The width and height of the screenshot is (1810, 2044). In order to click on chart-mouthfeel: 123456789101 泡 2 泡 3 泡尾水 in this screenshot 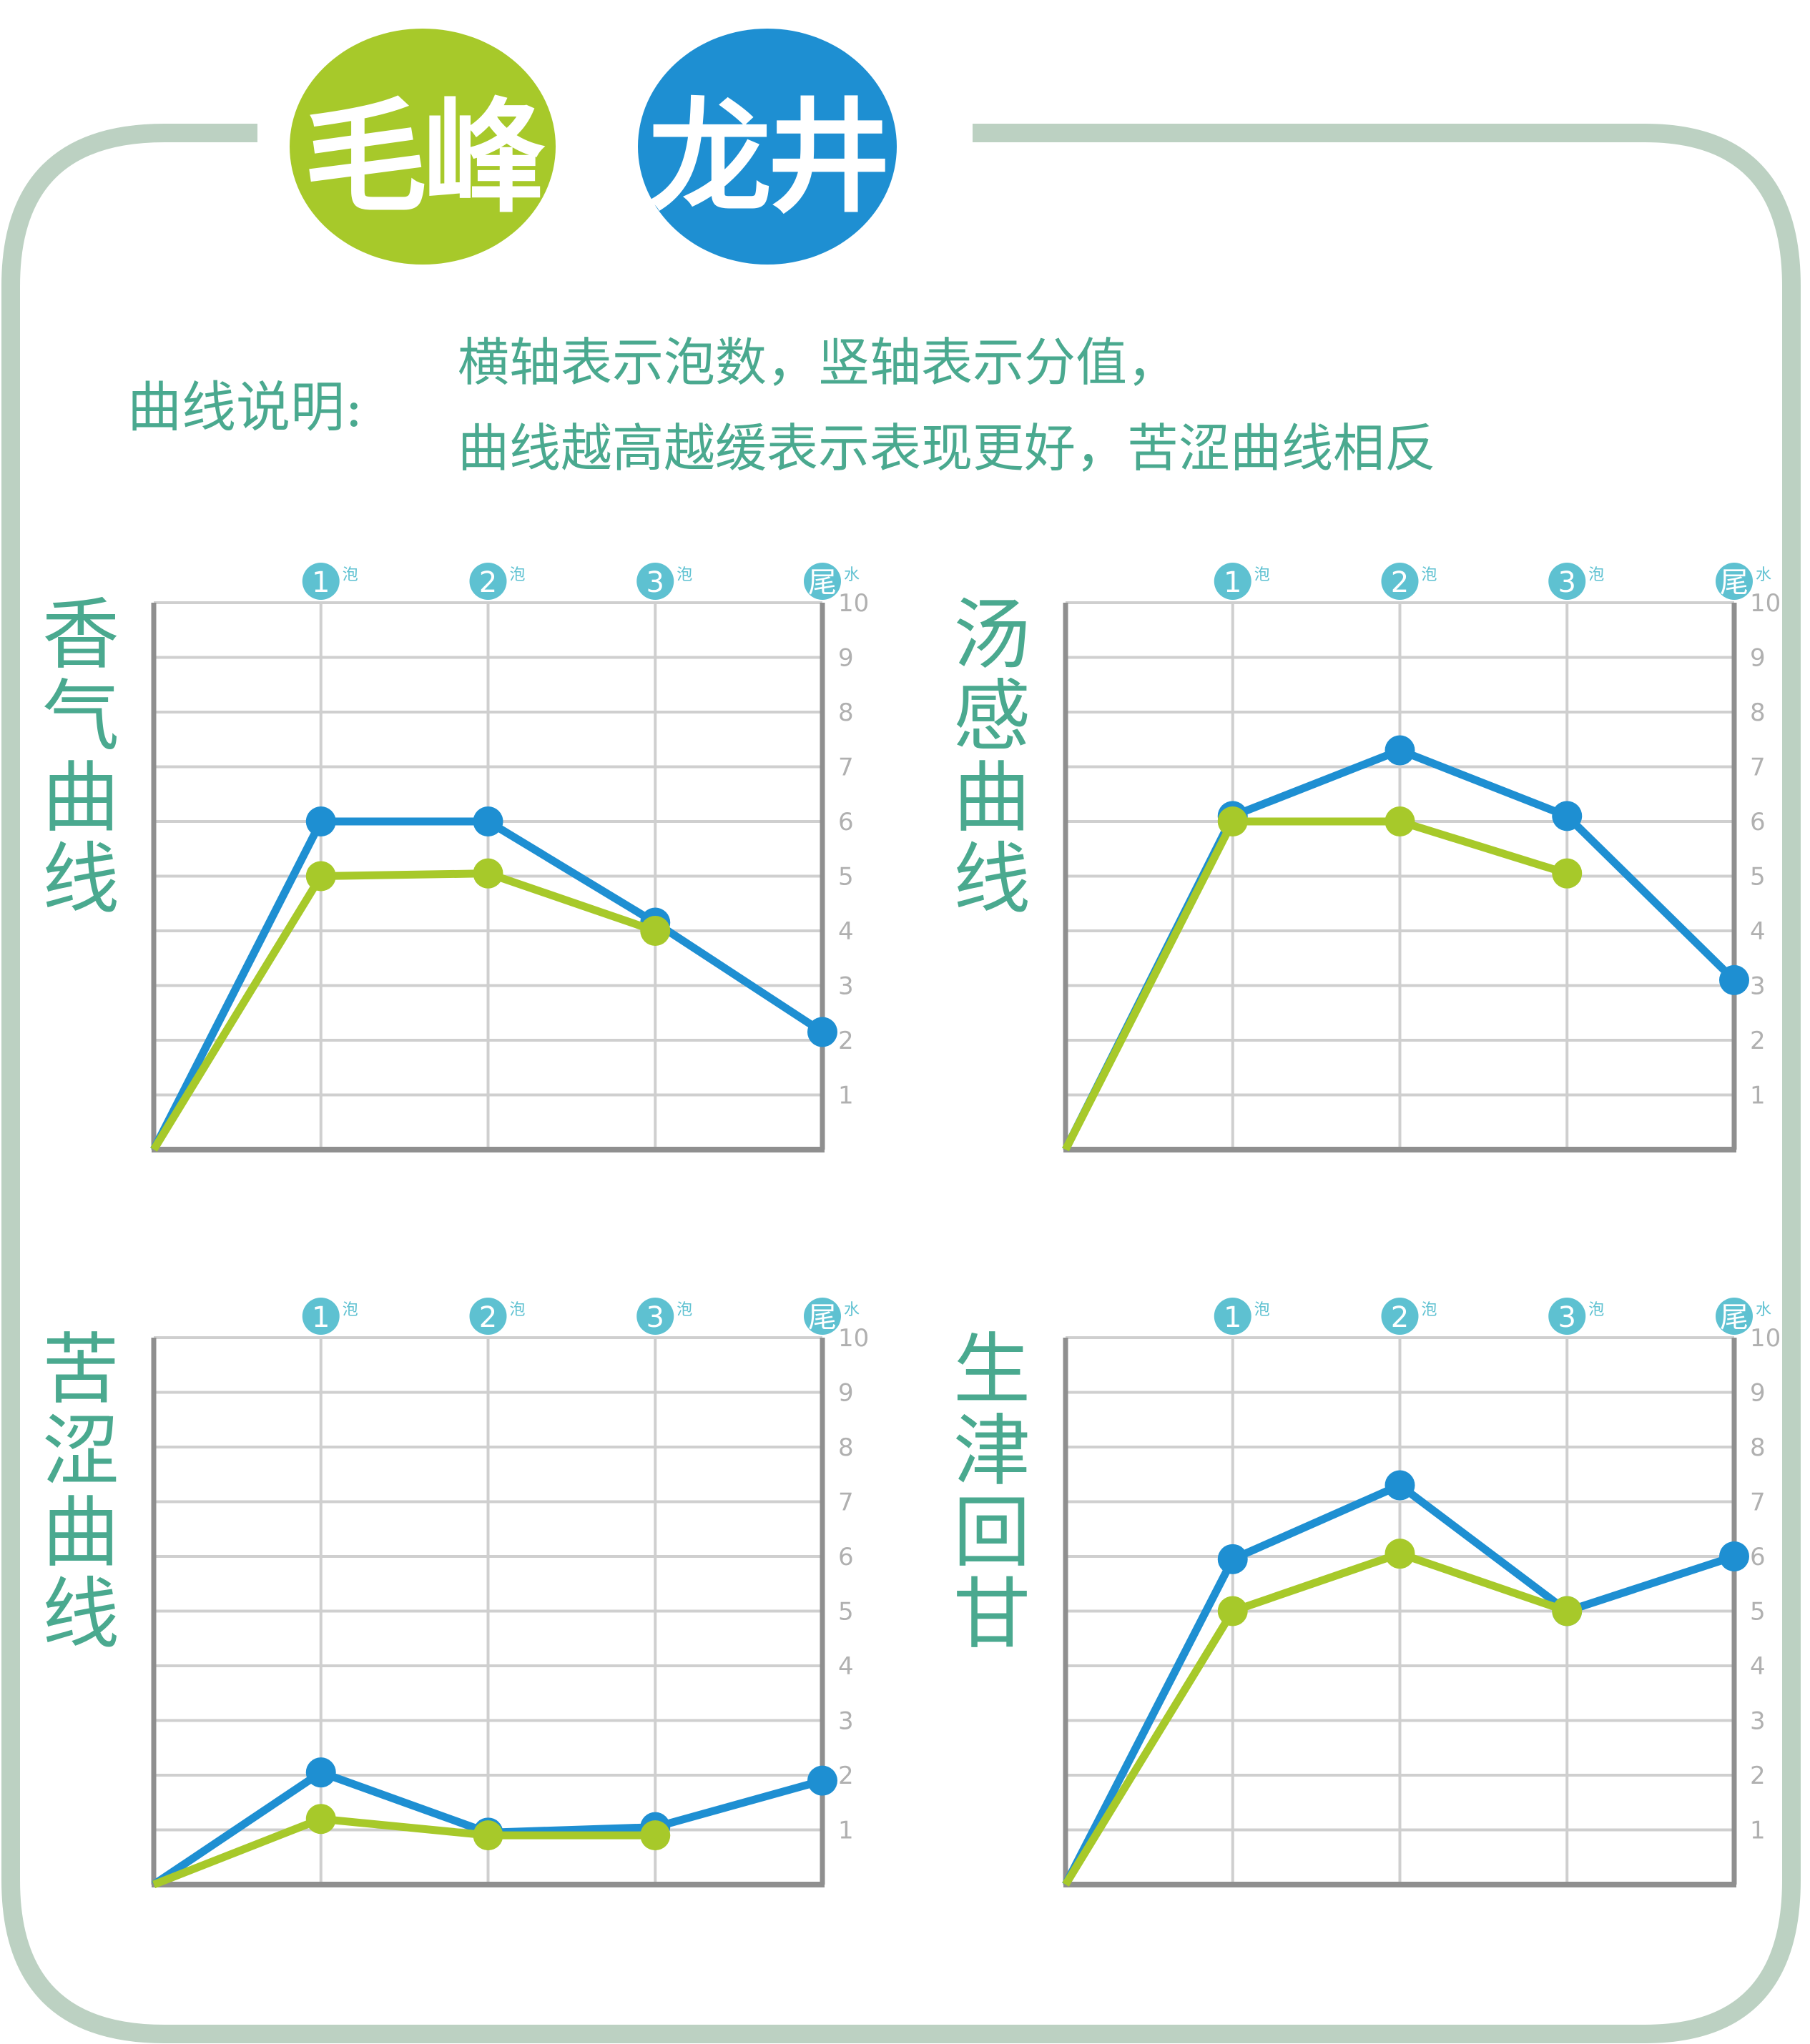, I will do `click(1421, 857)`.